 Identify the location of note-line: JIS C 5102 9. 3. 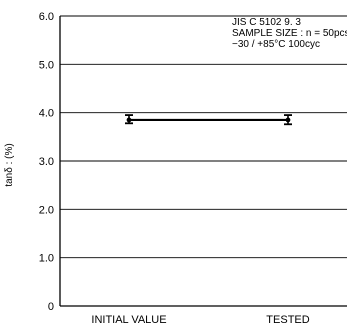
(266, 22).